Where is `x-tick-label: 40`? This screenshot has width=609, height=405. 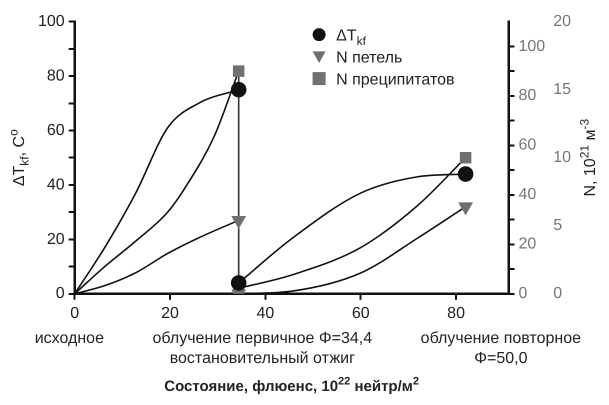 x-tick-label: 40 is located at coordinates (265, 313).